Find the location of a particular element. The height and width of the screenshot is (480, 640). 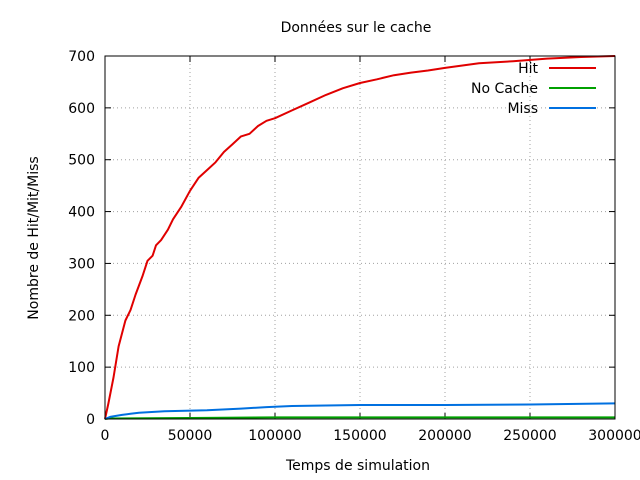

y-axis-label: Nombre de Hit/Mit/Miss is located at coordinates (34, 237).